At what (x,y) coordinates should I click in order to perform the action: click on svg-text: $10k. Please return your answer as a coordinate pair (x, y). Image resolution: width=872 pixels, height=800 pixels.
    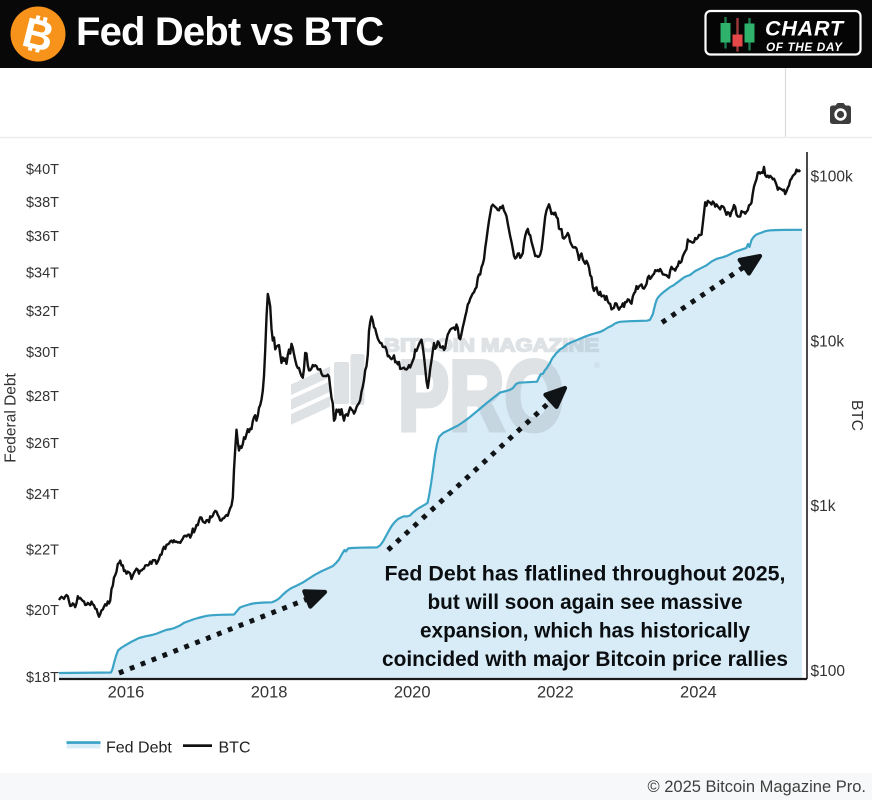
    Looking at the image, I should click on (828, 341).